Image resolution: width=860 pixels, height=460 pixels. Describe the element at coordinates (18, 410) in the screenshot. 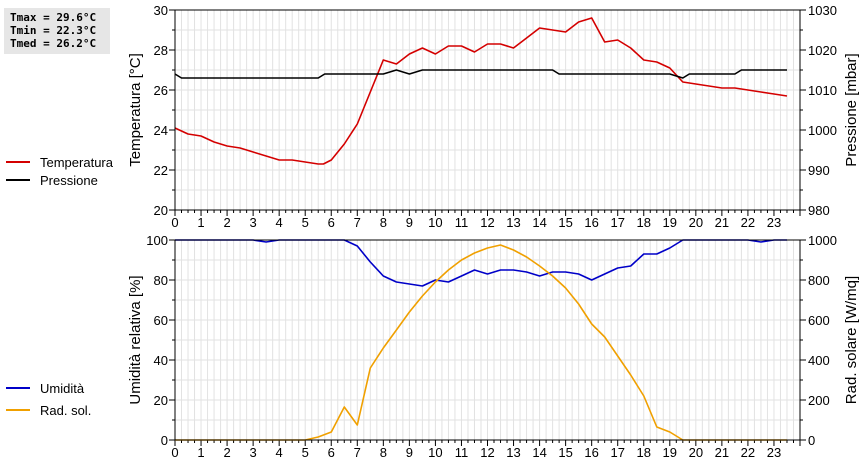

I see `legend-swatch-radsol` at that location.